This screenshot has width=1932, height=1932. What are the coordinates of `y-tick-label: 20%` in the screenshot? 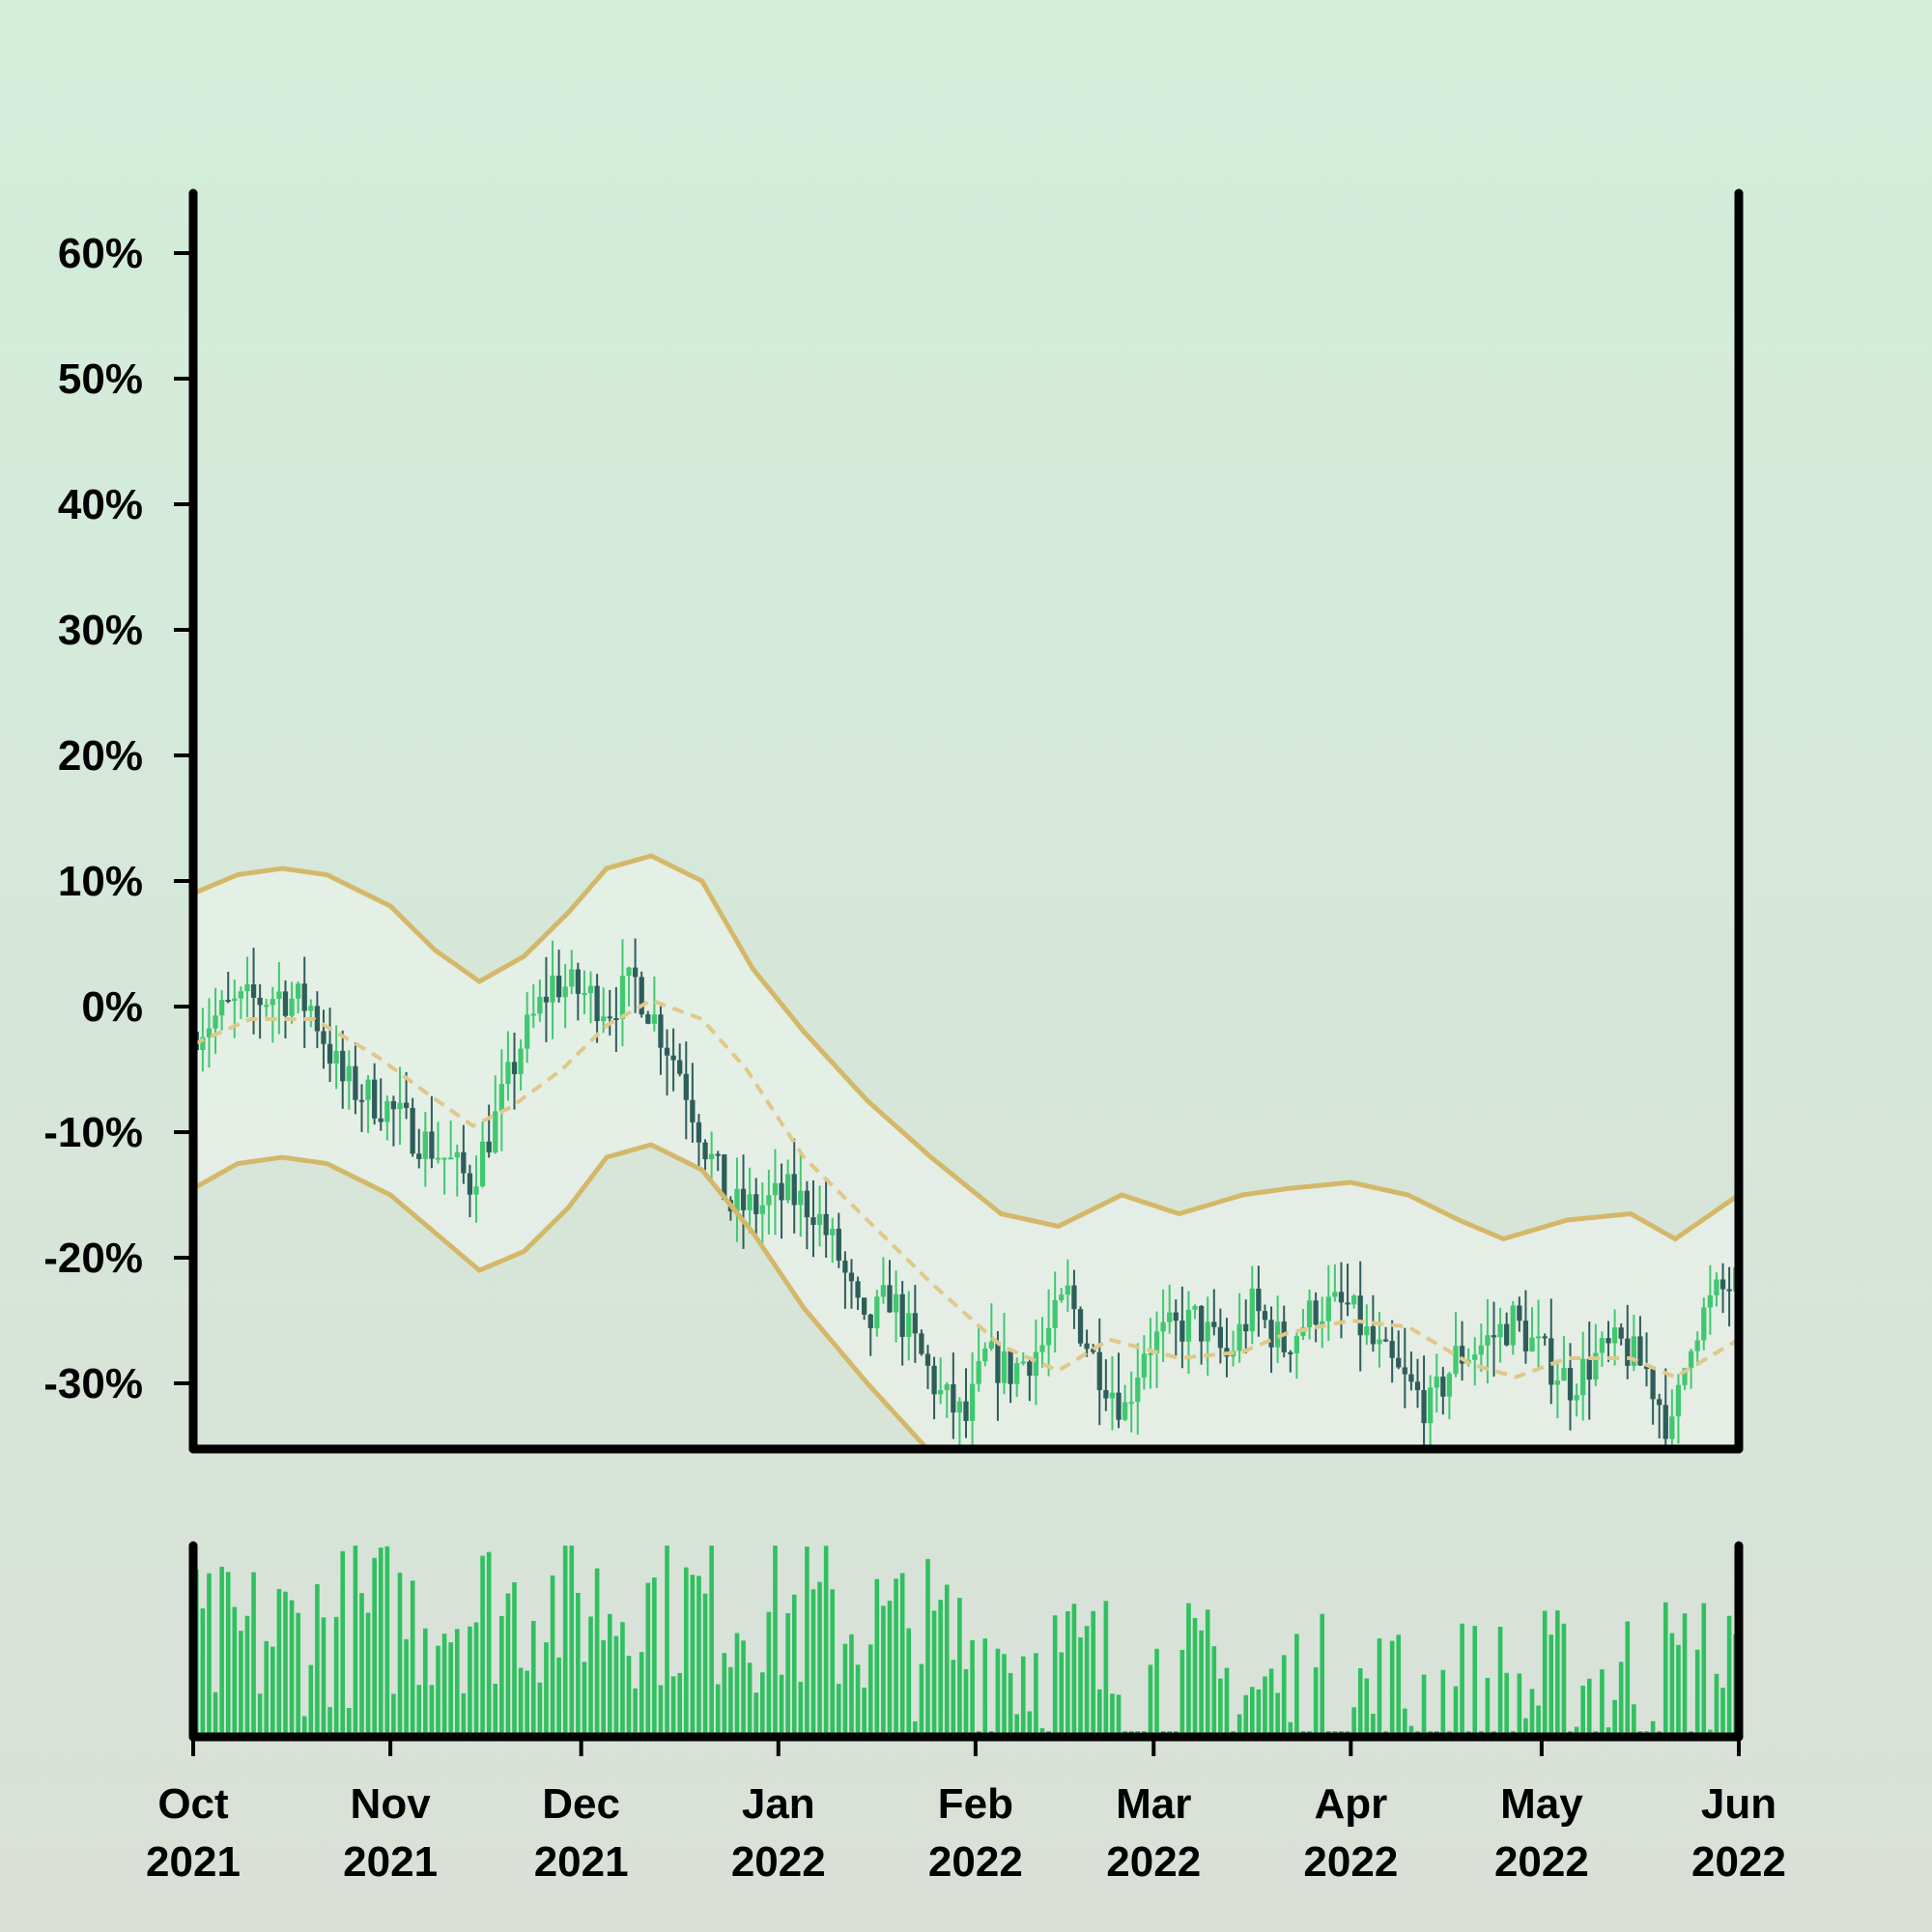 It's located at (100, 756).